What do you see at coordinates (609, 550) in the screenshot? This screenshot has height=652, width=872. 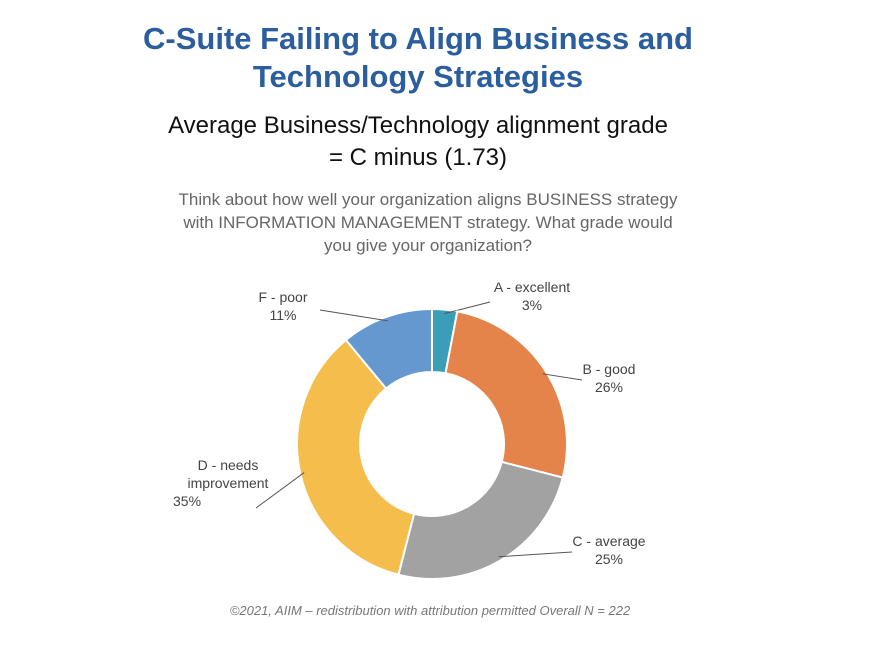 I see `slice-label: C - average 25%` at bounding box center [609, 550].